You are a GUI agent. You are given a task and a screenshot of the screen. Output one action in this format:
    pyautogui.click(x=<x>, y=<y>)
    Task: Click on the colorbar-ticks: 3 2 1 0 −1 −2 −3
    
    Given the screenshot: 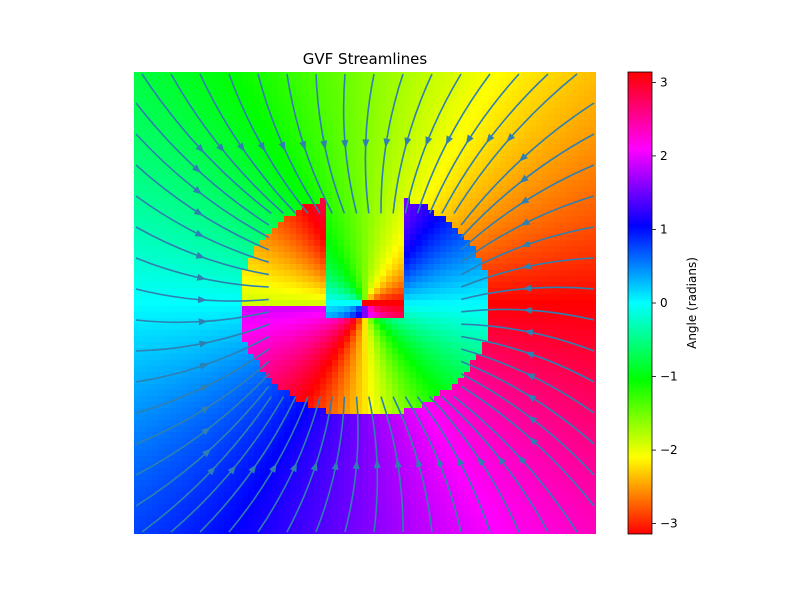 What is the action you would take?
    pyautogui.click(x=665, y=303)
    